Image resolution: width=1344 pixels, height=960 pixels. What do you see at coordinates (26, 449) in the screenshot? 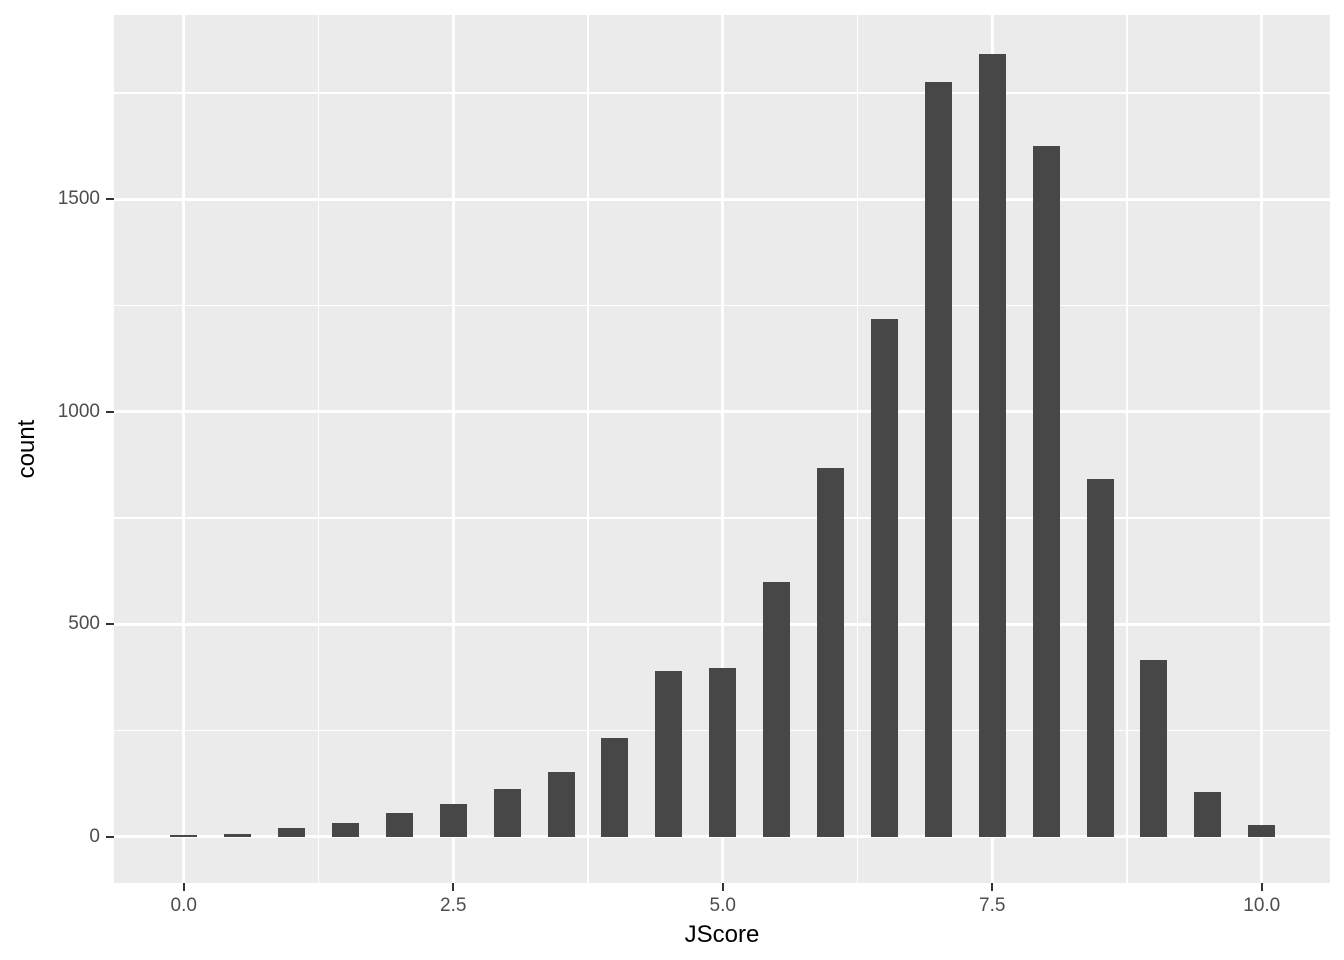
I see `y-axis-title: count` at bounding box center [26, 449].